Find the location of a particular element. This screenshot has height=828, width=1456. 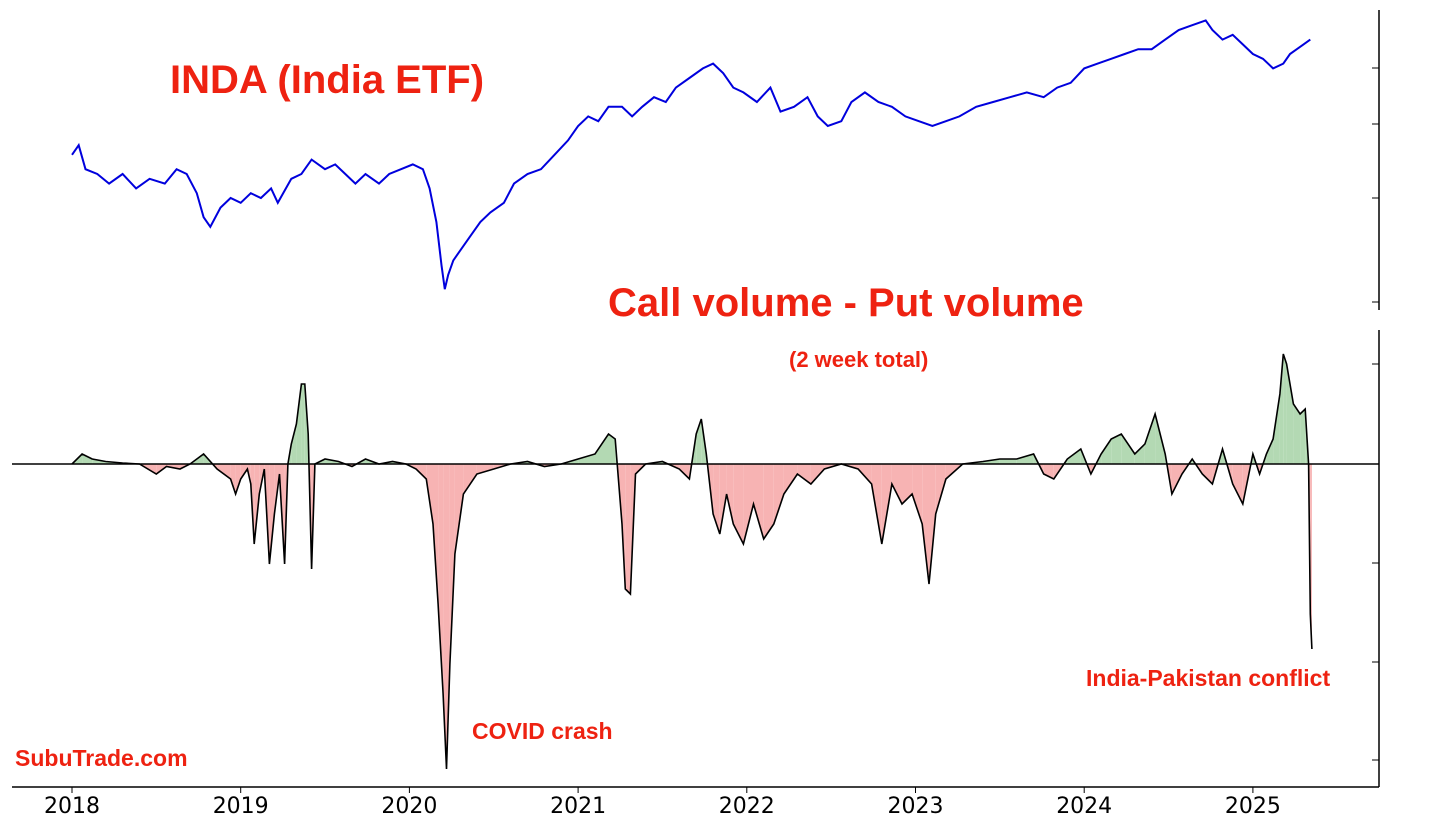

x-tick-label: 2019 is located at coordinates (241, 806).